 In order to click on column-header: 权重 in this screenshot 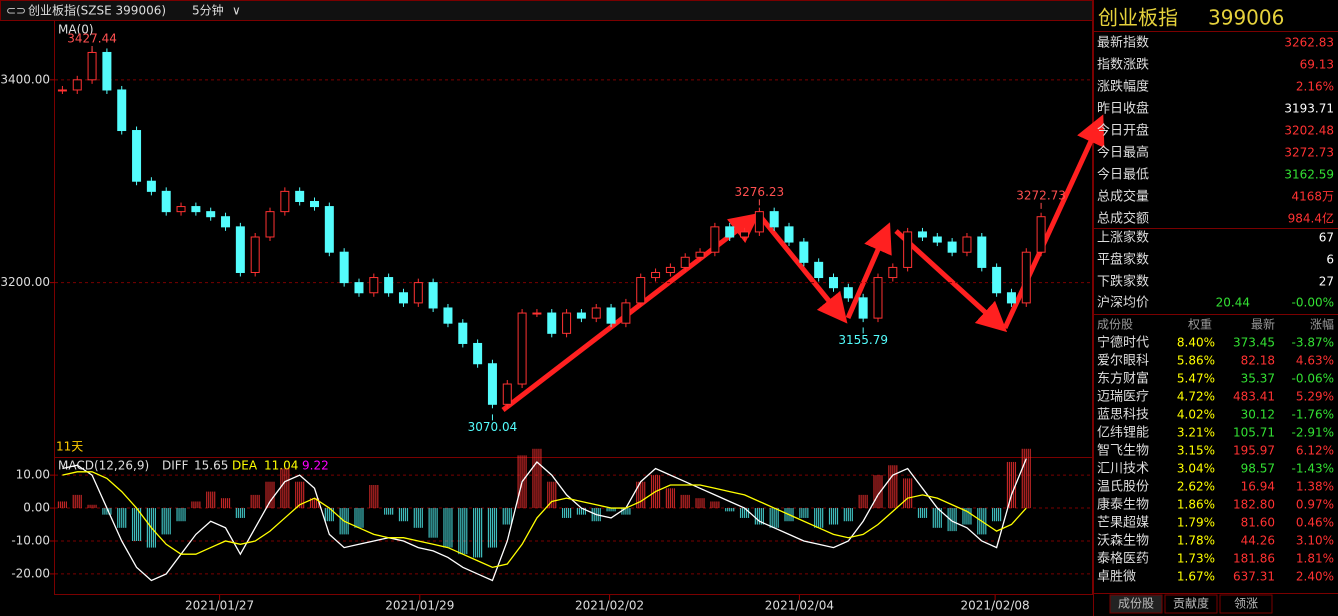, I will do `click(1200, 325)`.